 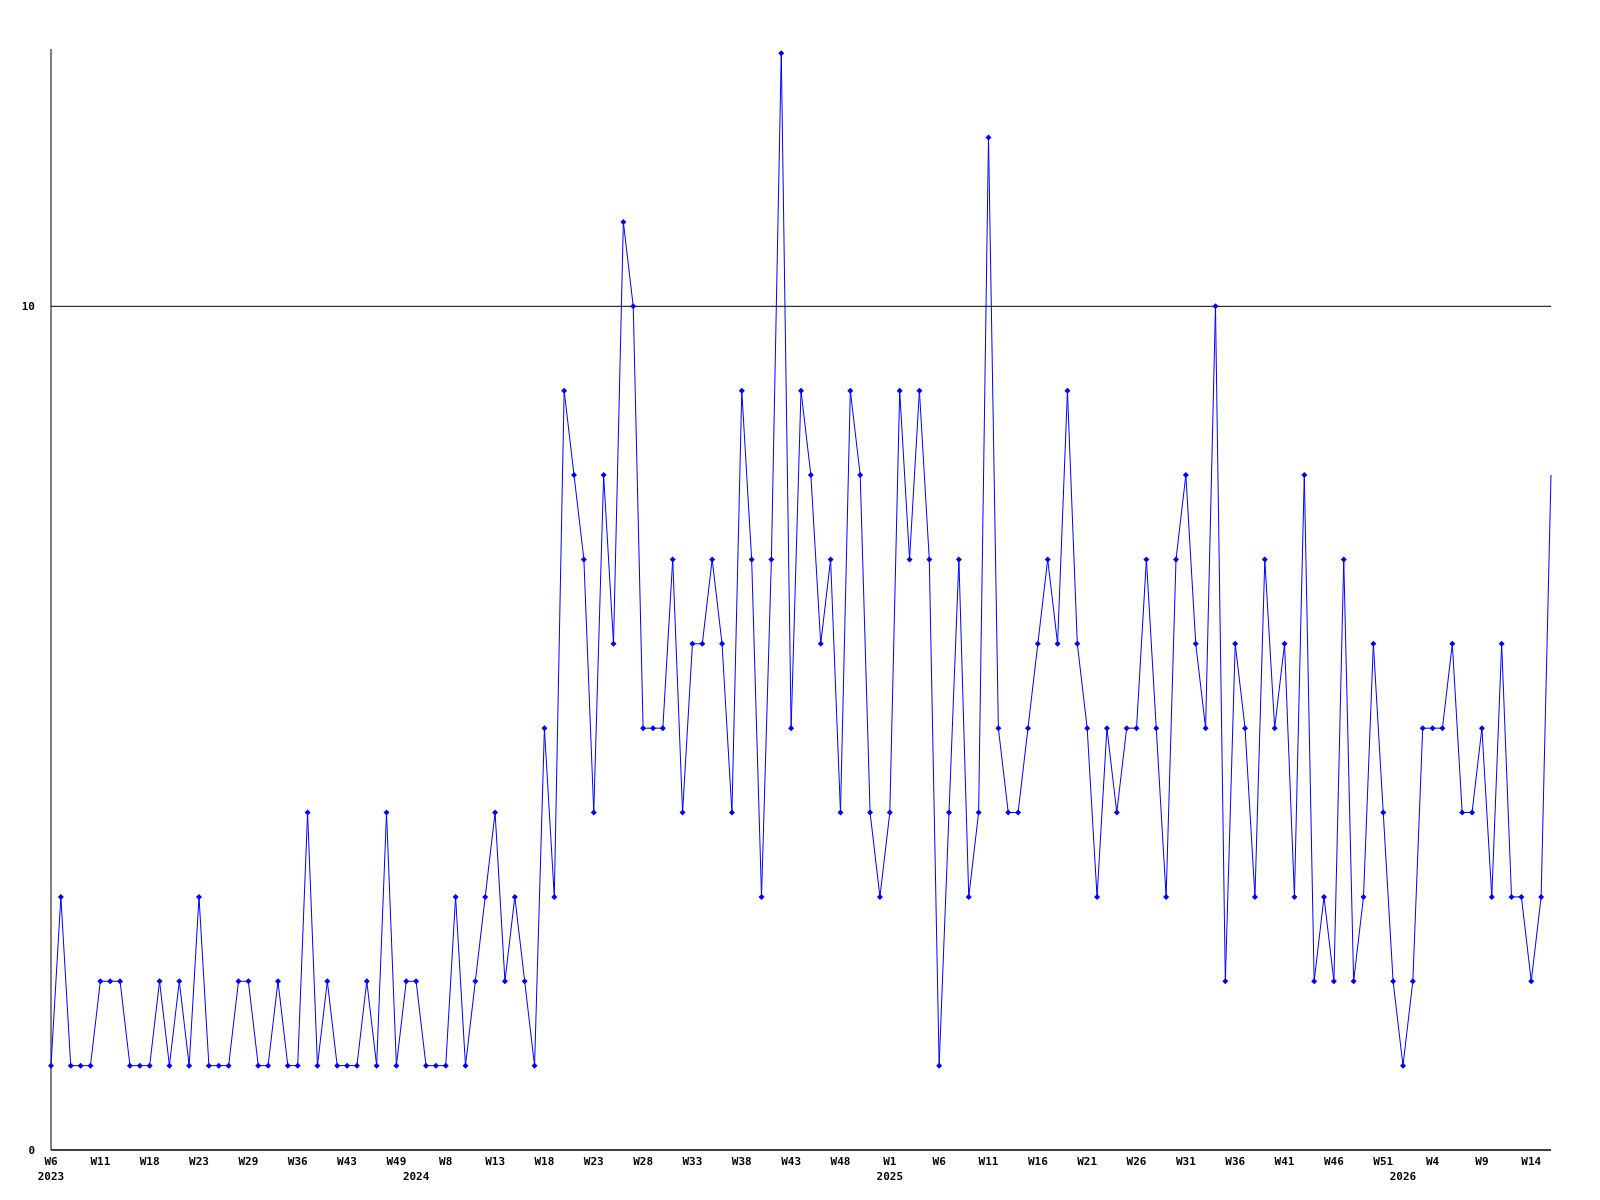 What do you see at coordinates (1383, 1161) in the screenshot?
I see `x-tick-label: W51` at bounding box center [1383, 1161].